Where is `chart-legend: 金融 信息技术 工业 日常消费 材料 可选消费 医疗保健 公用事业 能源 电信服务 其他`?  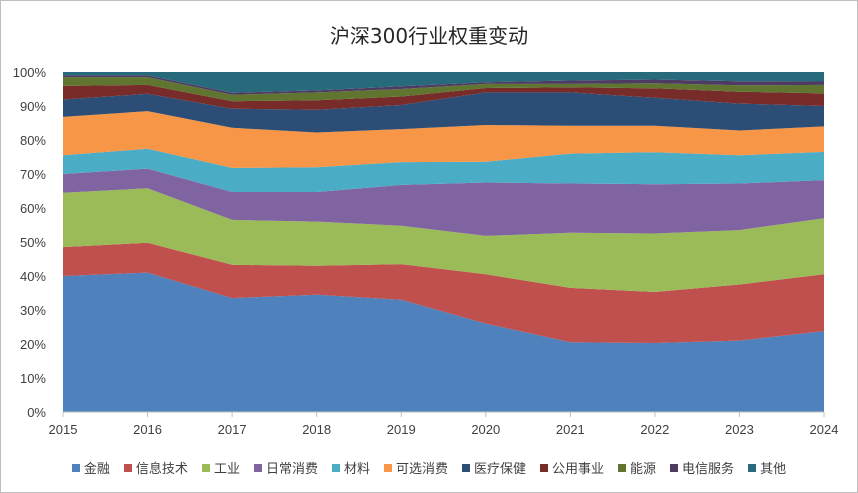
chart-legend: 金融 信息技术 工业 日常消费 材料 可选消费 医疗保健 公用事业 能源 电信服务 其他 is located at coordinates (429, 467).